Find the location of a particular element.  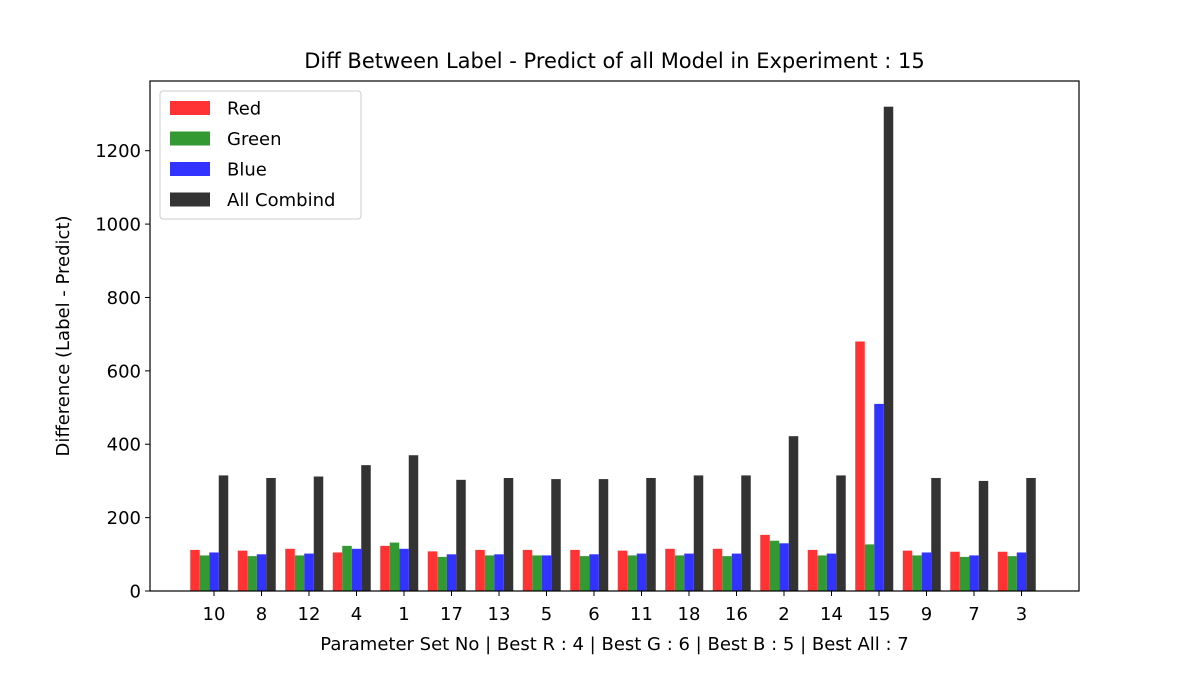

y-tick-label: 400 is located at coordinates (124, 445).